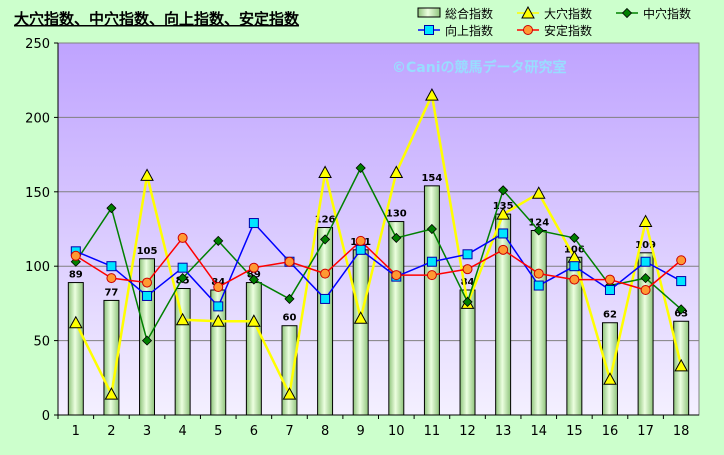 The image size is (724, 455). Describe the element at coordinates (325, 220) in the screenshot. I see `bar-value-label: 126` at that location.